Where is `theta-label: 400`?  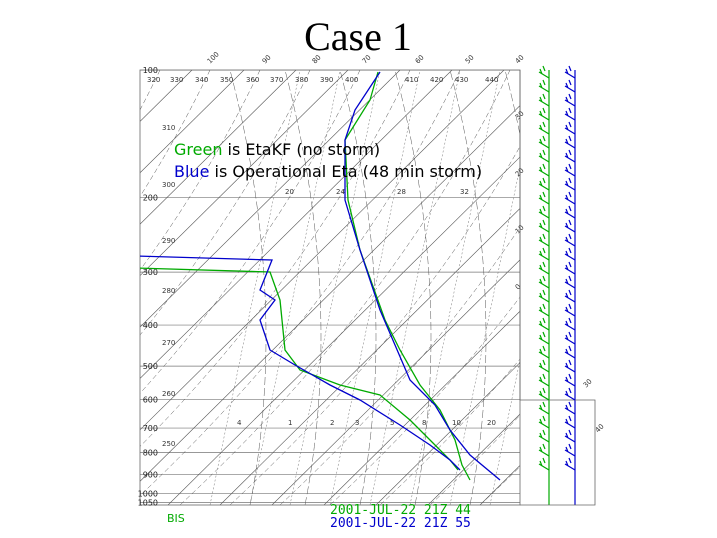
theta-label: 400 is located at coordinates (351, 80).